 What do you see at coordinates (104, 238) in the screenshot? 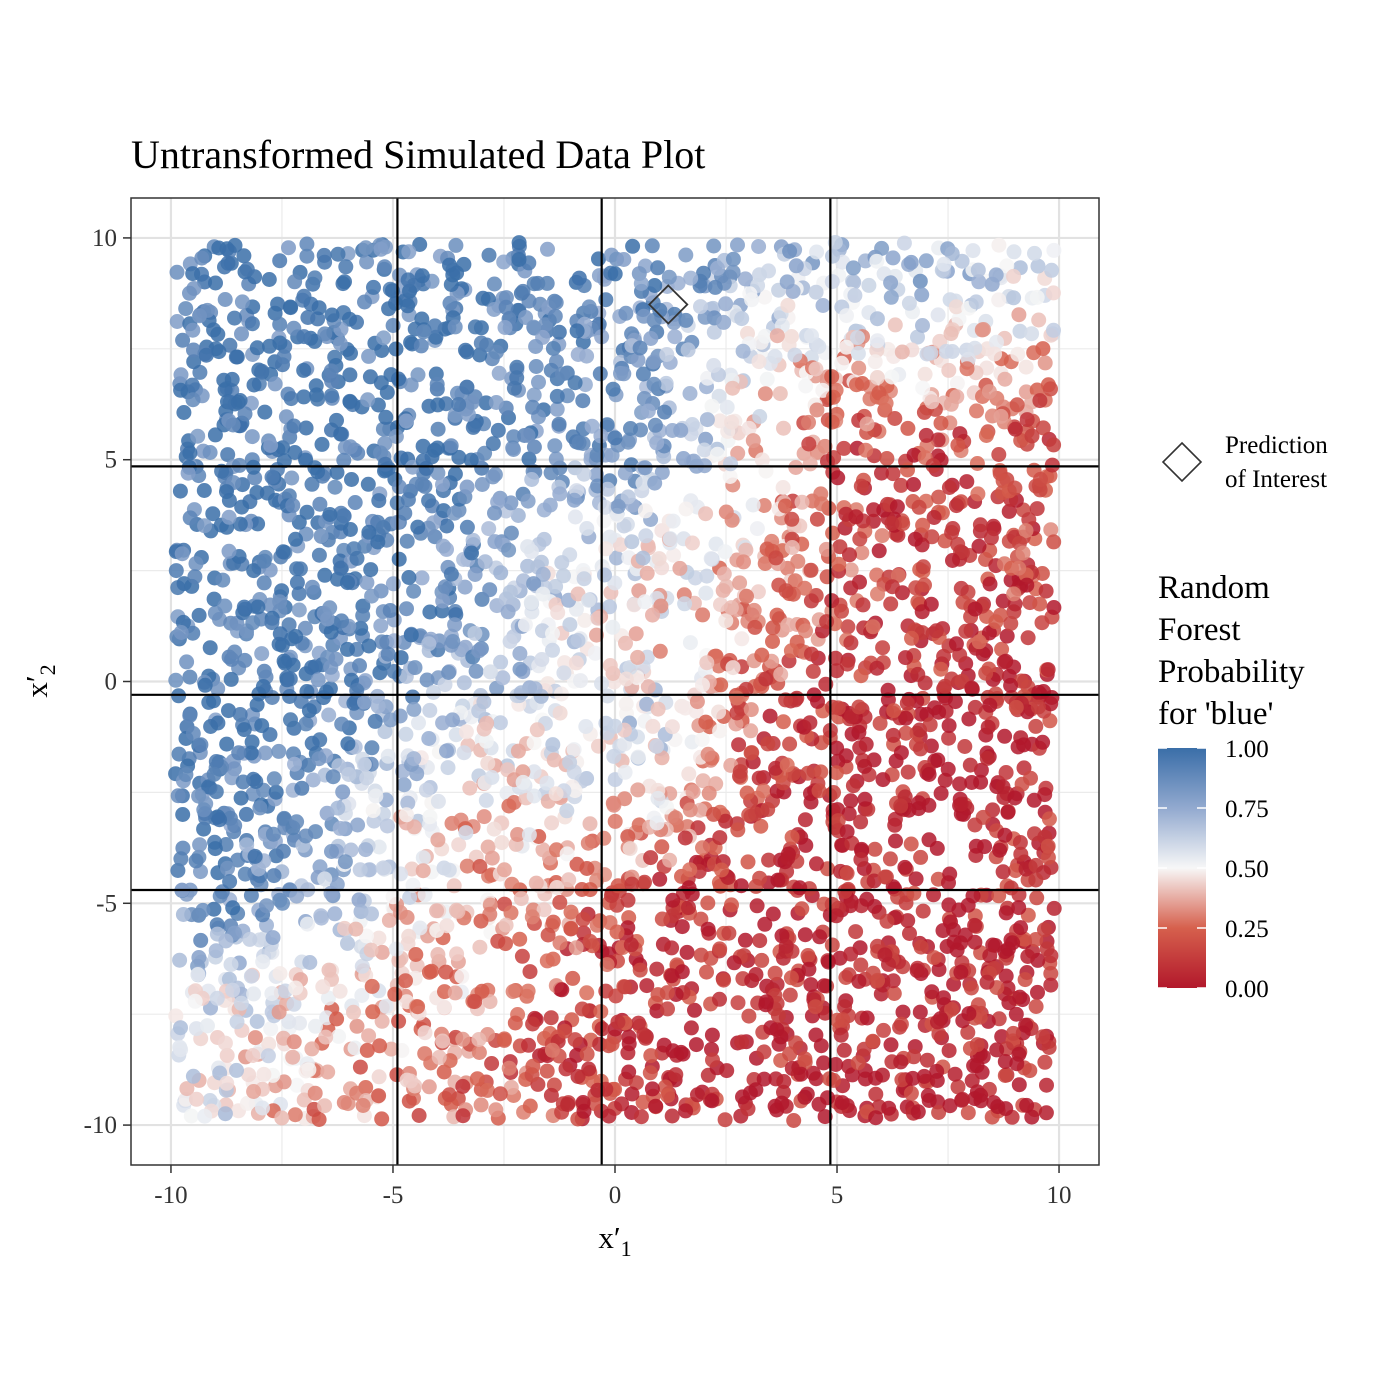
I see `y-tick-label: 10` at bounding box center [104, 238].